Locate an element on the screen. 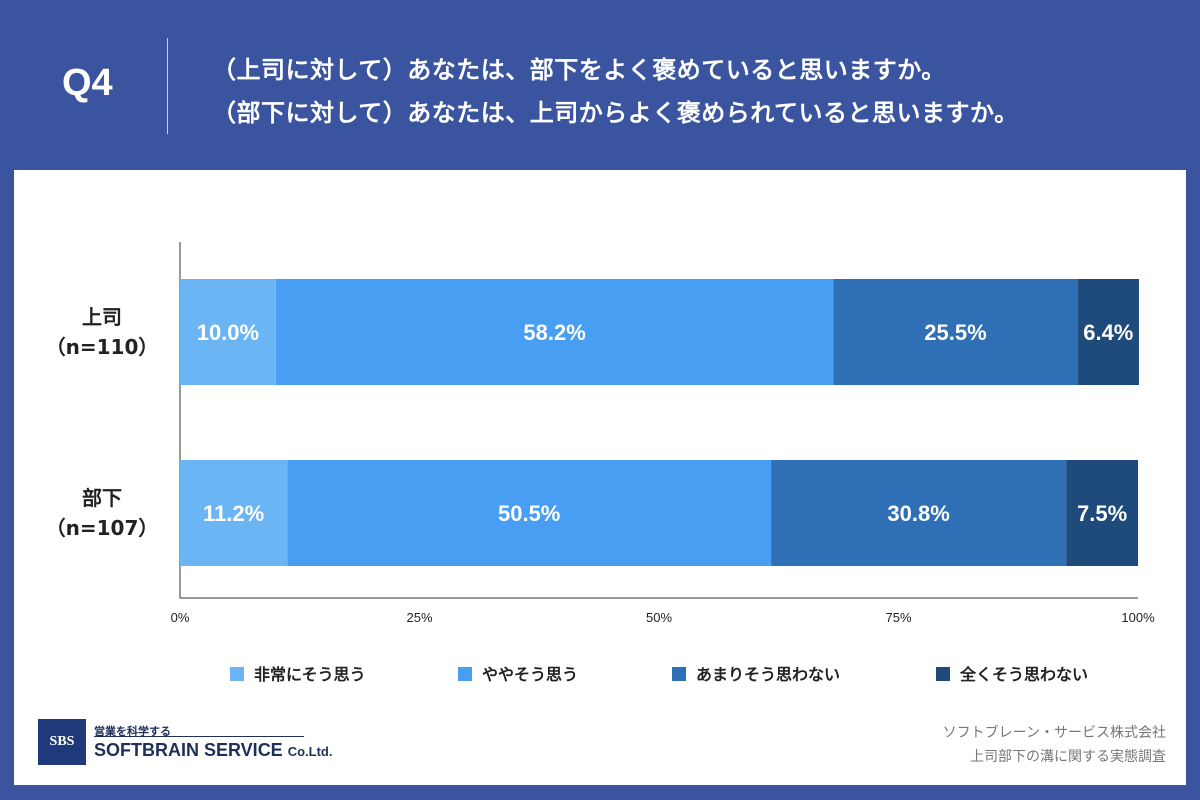  legend-label: あまりそう思わない is located at coordinates (768, 674).